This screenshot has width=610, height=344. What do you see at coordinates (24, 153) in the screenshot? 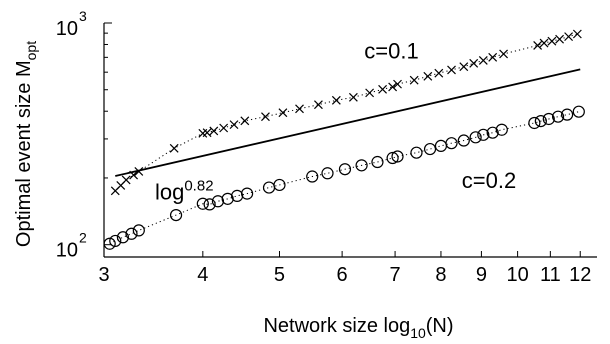
I see `y-axis-label-main: Optimal event size M` at bounding box center [24, 153].